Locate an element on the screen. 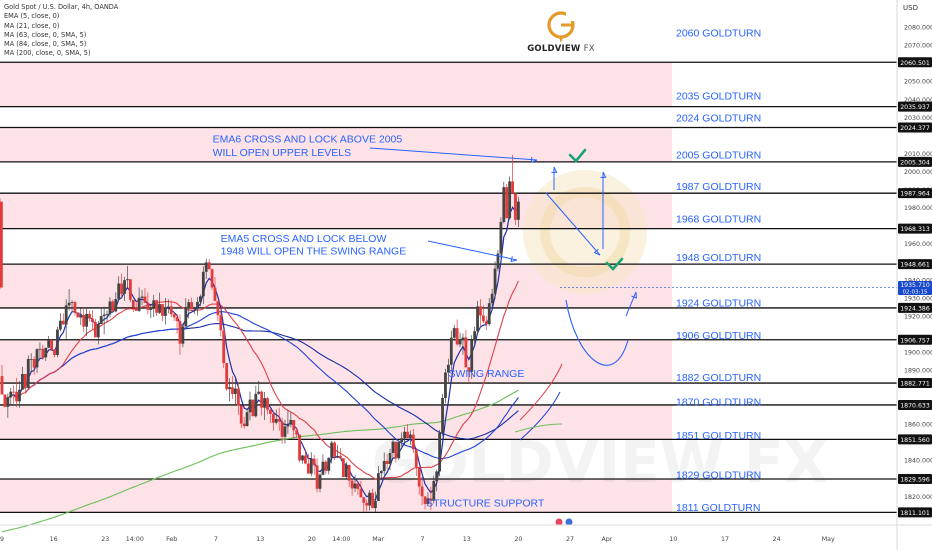  check-icon is located at coordinates (614, 264).